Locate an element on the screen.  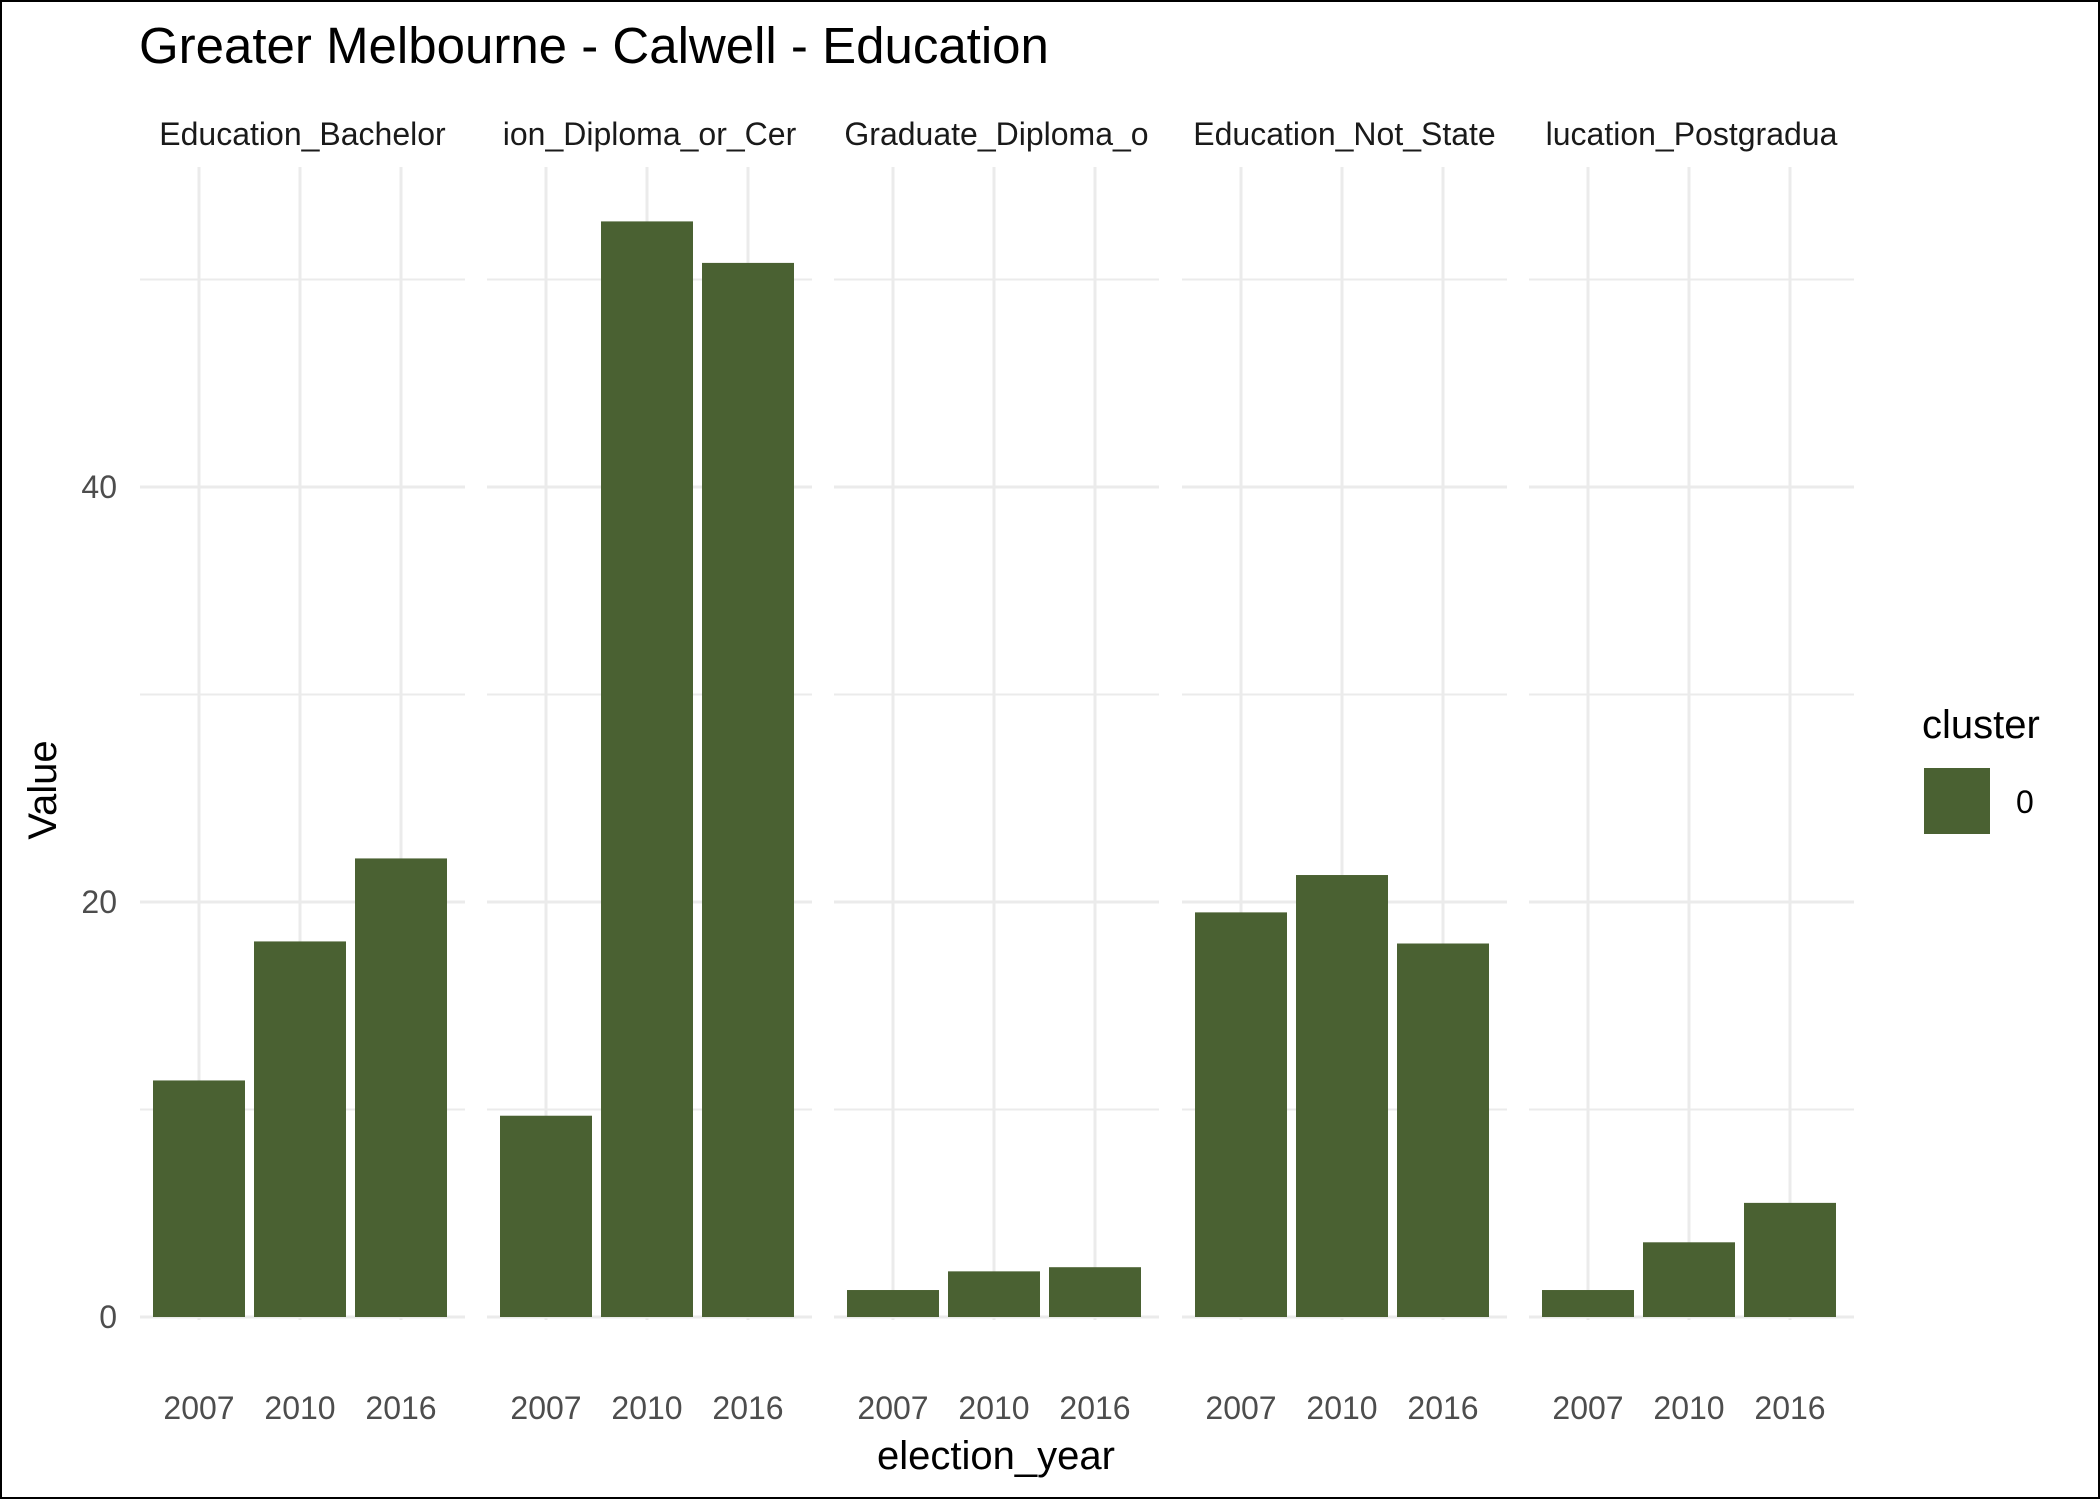
facet-panel: ion_Diploma_or_Cer 2007 2010 2016 is located at coordinates (649, 771).